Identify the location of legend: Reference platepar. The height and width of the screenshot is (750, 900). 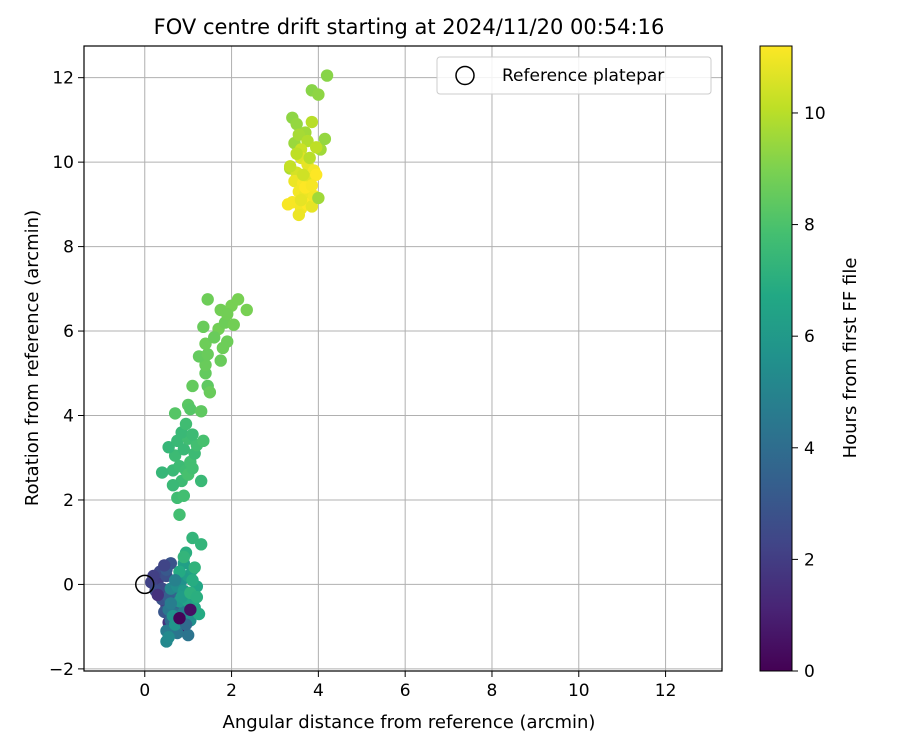
(574, 75).